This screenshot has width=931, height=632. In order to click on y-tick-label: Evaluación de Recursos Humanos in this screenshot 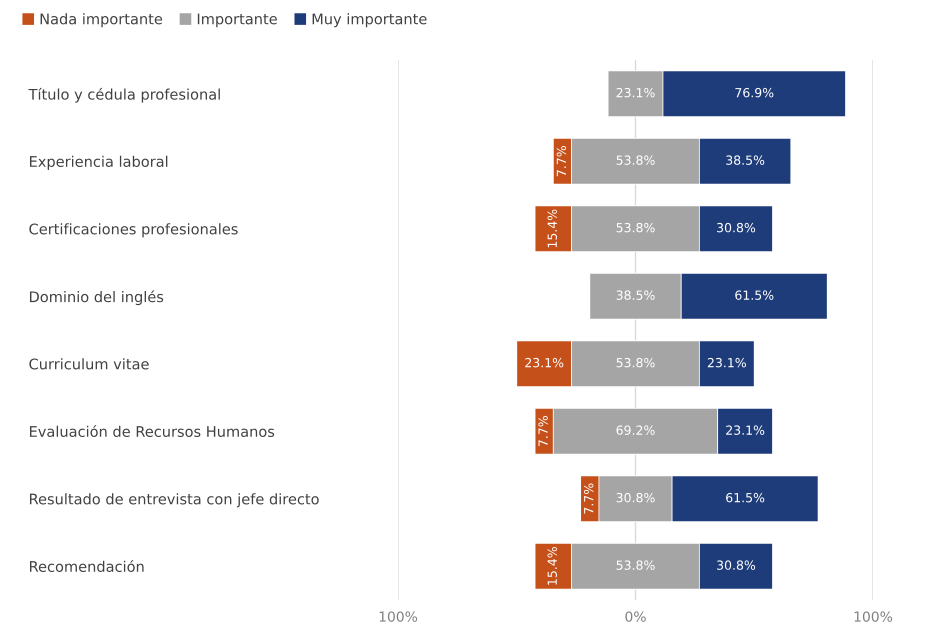, I will do `click(152, 431)`.